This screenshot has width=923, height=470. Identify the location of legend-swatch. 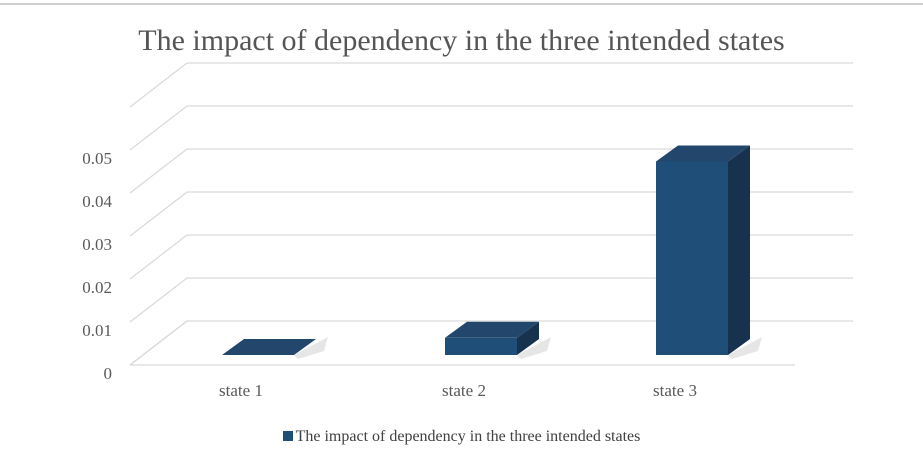
(287, 436).